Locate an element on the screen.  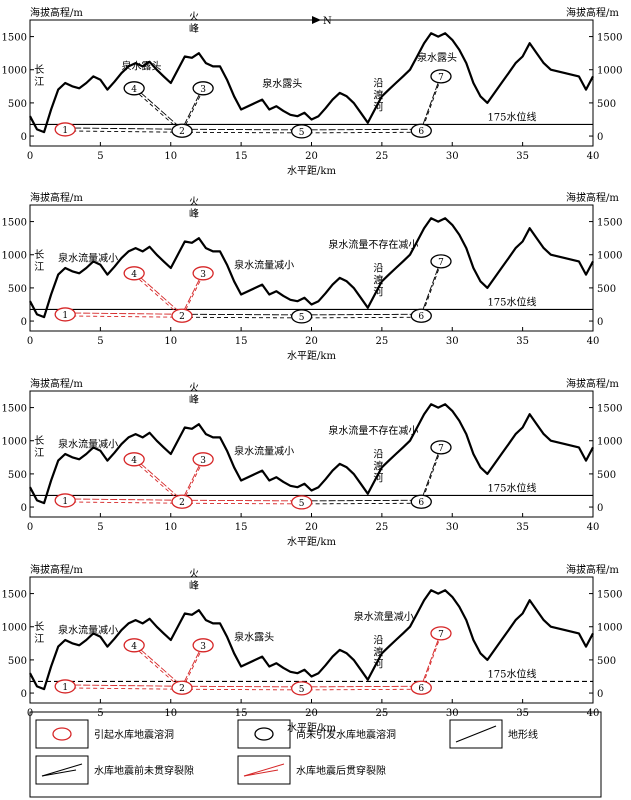
x-tick-label: 40 is located at coordinates (593, 527).